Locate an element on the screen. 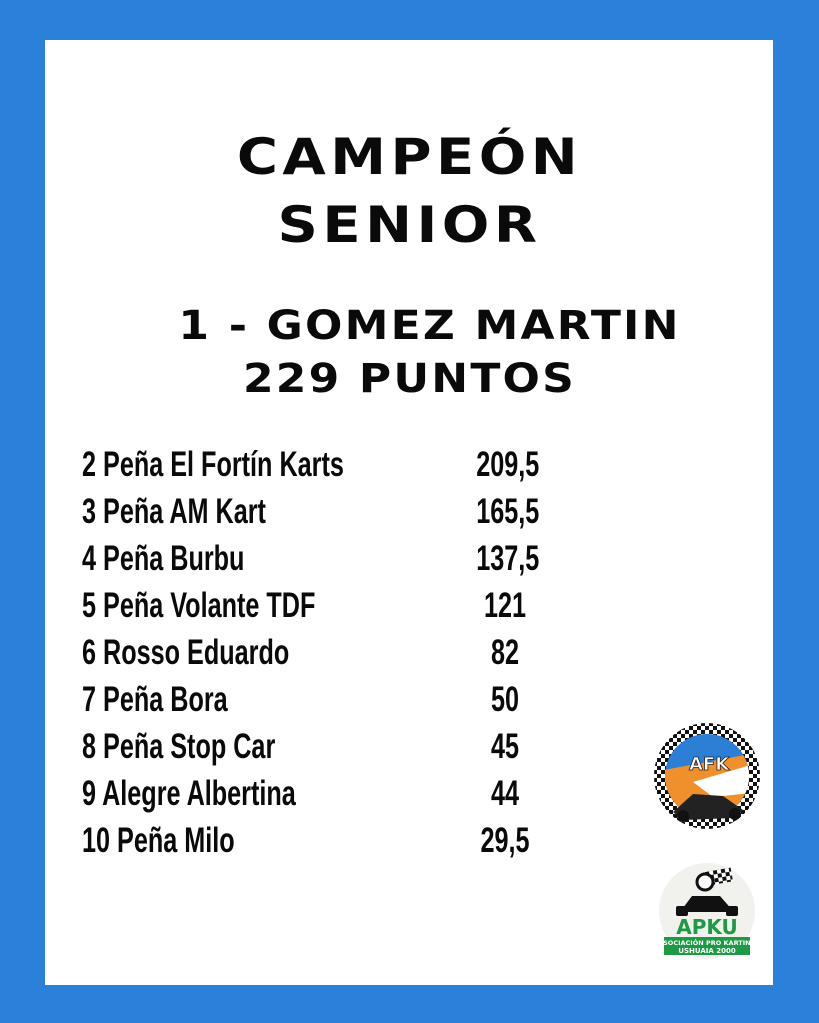 The image size is (819, 1023). winner-points: 229 PUNTOS is located at coordinates (409, 379).